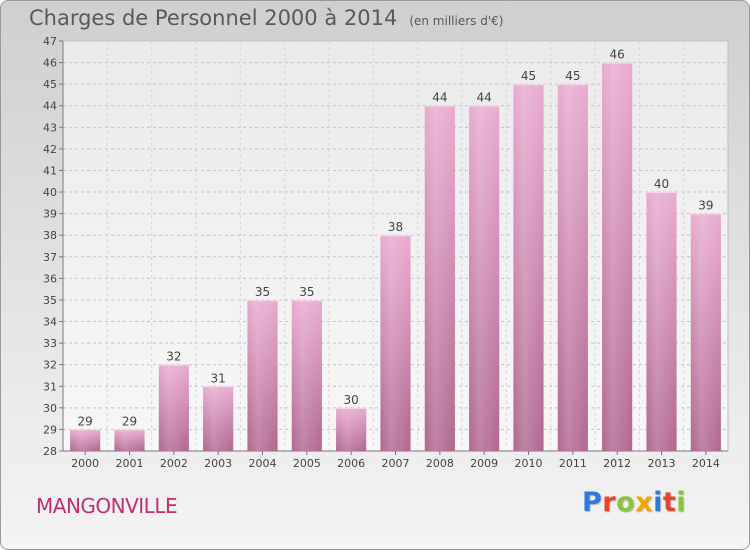 The width and height of the screenshot is (750, 550). I want to click on bar-sheen-2010, so click(528, 267).